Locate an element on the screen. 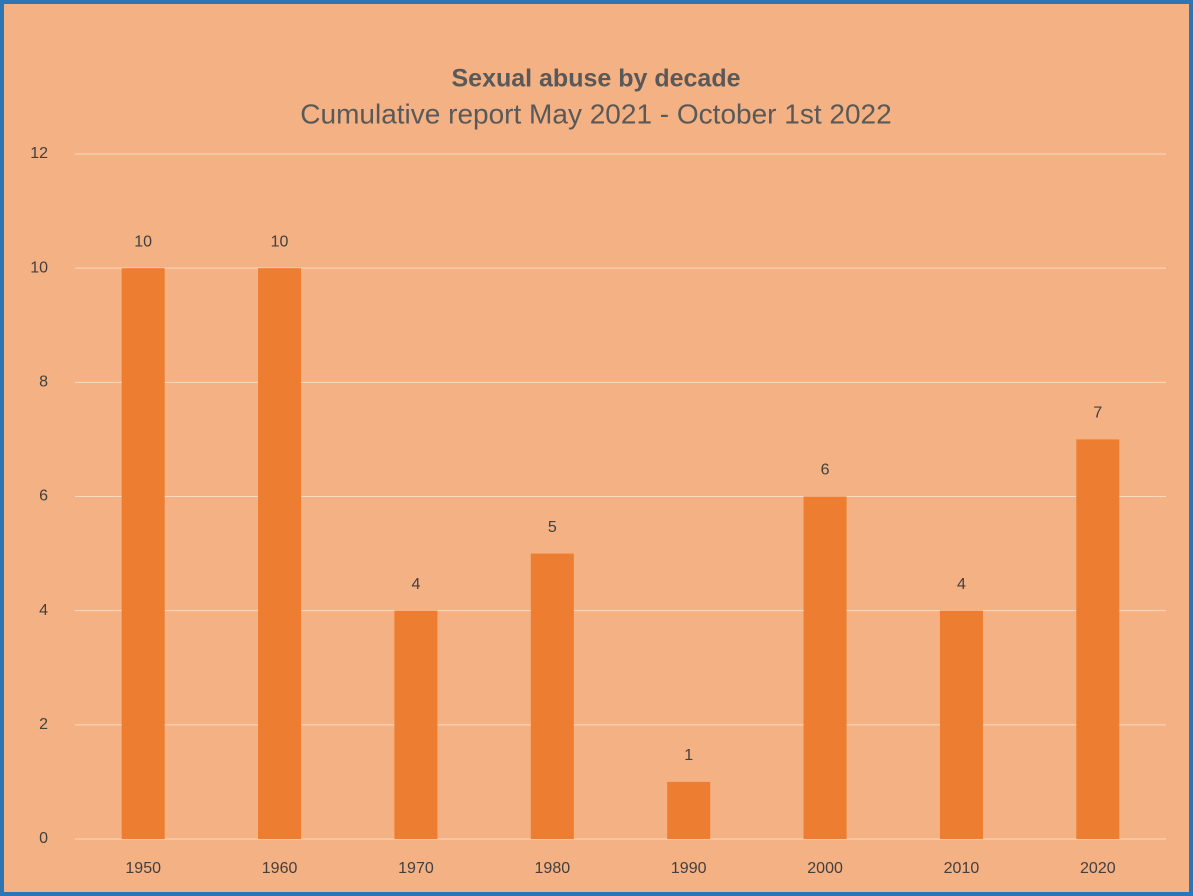 Image resolution: width=1193 pixels, height=896 pixels. data-label: 1 is located at coordinates (688, 755).